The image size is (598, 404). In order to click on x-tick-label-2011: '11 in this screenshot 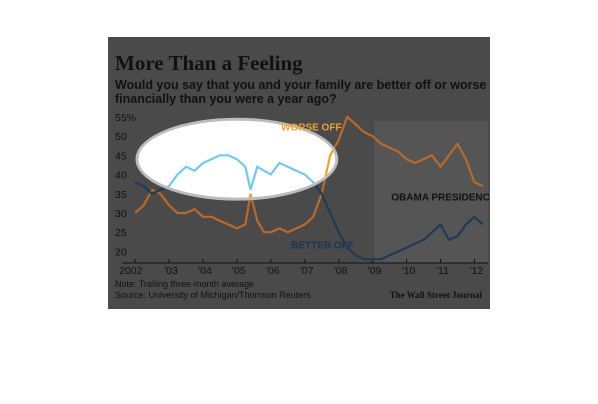, I will do `click(442, 271)`.